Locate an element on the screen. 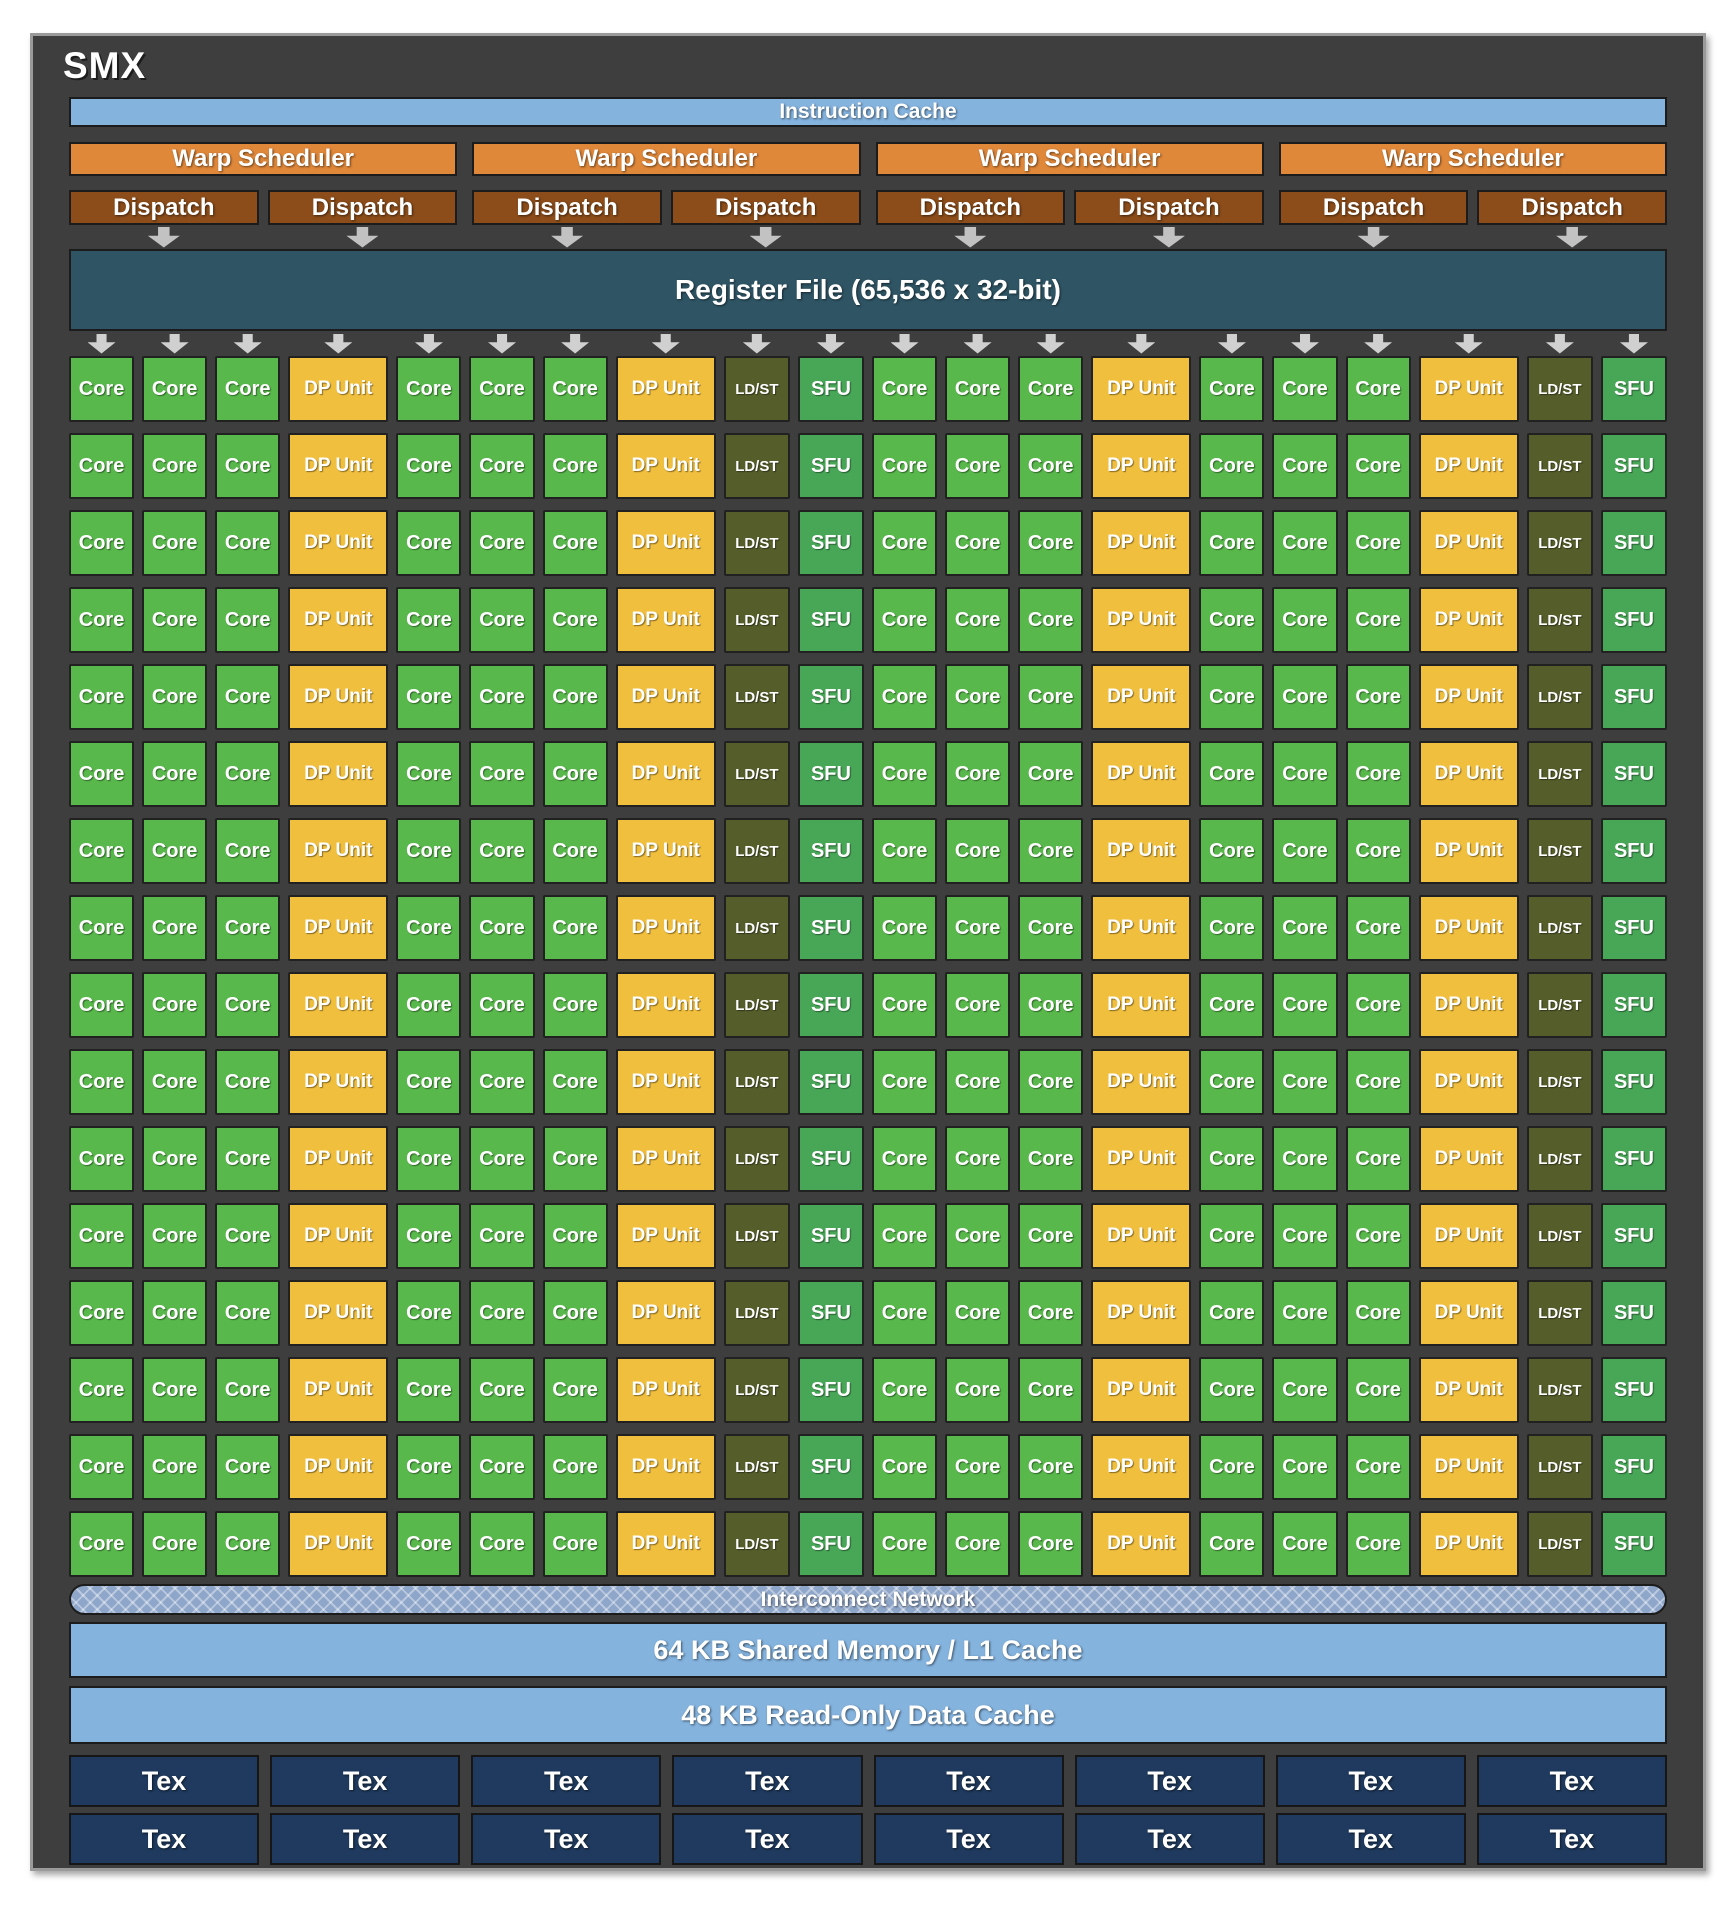 The image size is (1736, 1912). interconnect-network-bar: Interconnect Network is located at coordinates (868, 1599).